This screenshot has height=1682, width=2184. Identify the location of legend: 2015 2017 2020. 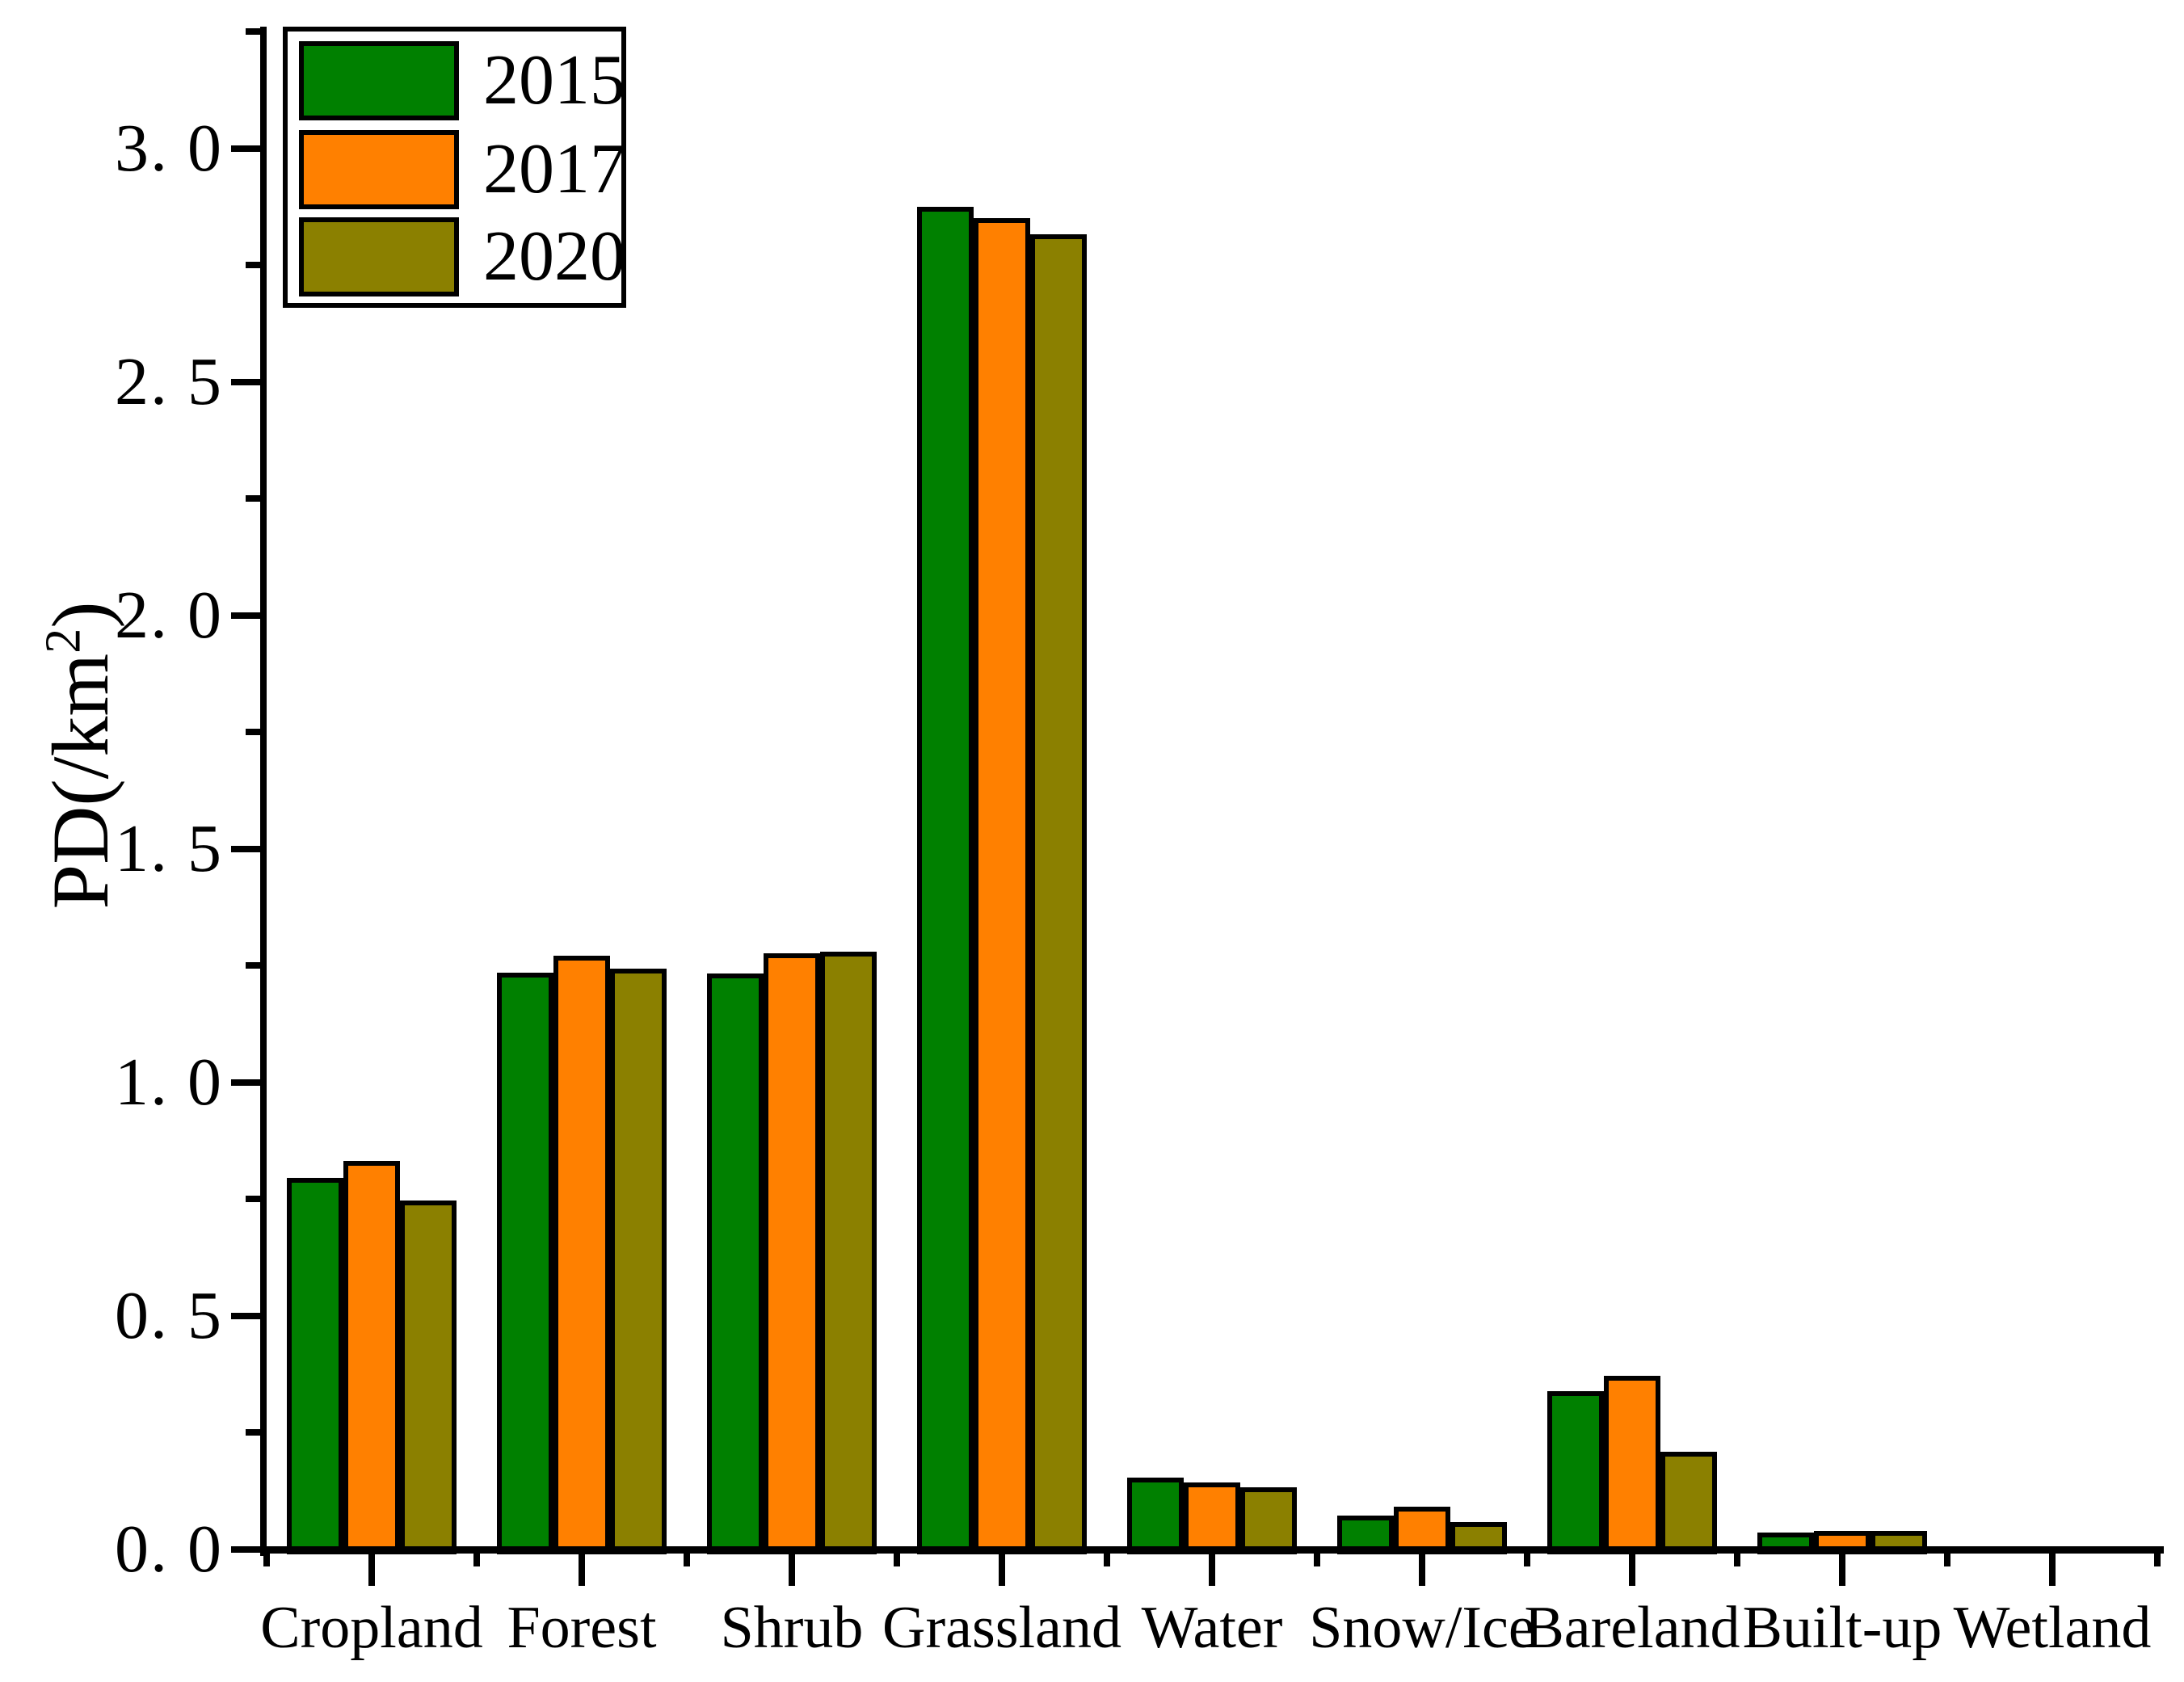
(454, 167).